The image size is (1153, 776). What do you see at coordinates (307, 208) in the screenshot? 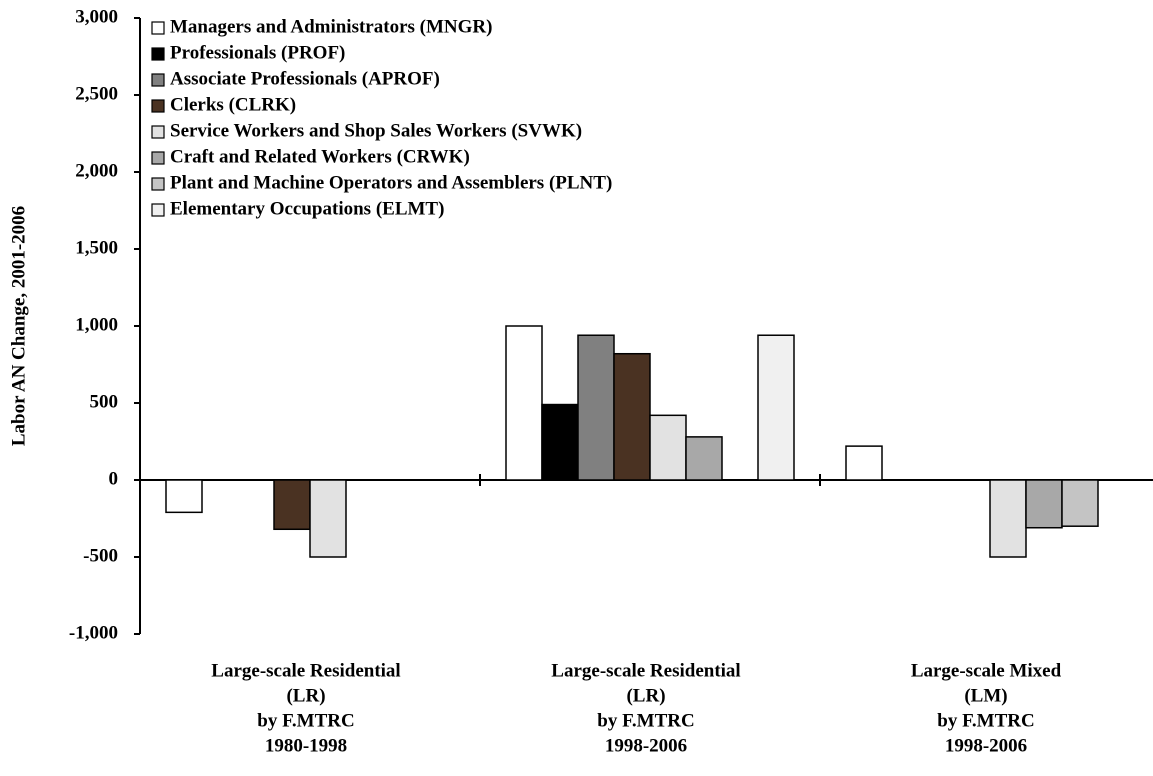
I see `legend-label: Elementary Occupations (ELMT)` at bounding box center [307, 208].